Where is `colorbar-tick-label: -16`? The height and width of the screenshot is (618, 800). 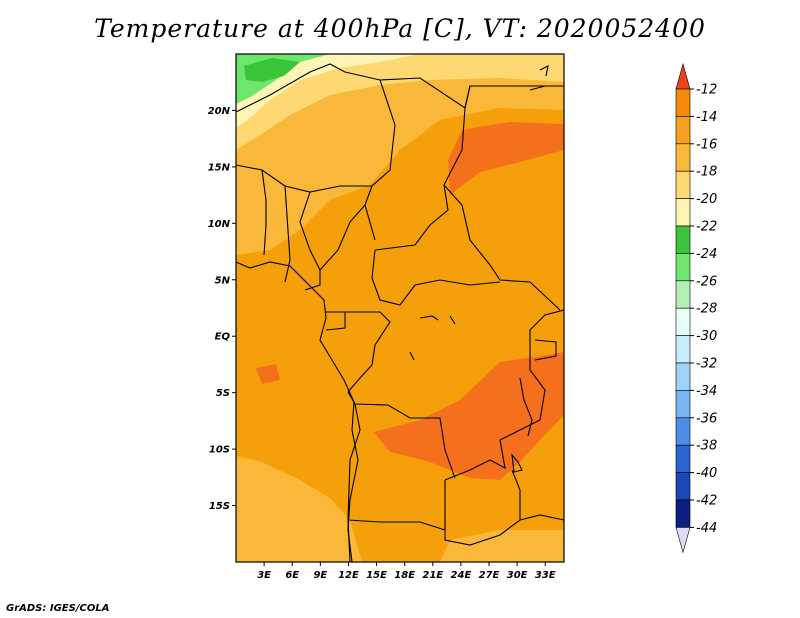
colorbar-tick-label: -16 is located at coordinates (706, 144).